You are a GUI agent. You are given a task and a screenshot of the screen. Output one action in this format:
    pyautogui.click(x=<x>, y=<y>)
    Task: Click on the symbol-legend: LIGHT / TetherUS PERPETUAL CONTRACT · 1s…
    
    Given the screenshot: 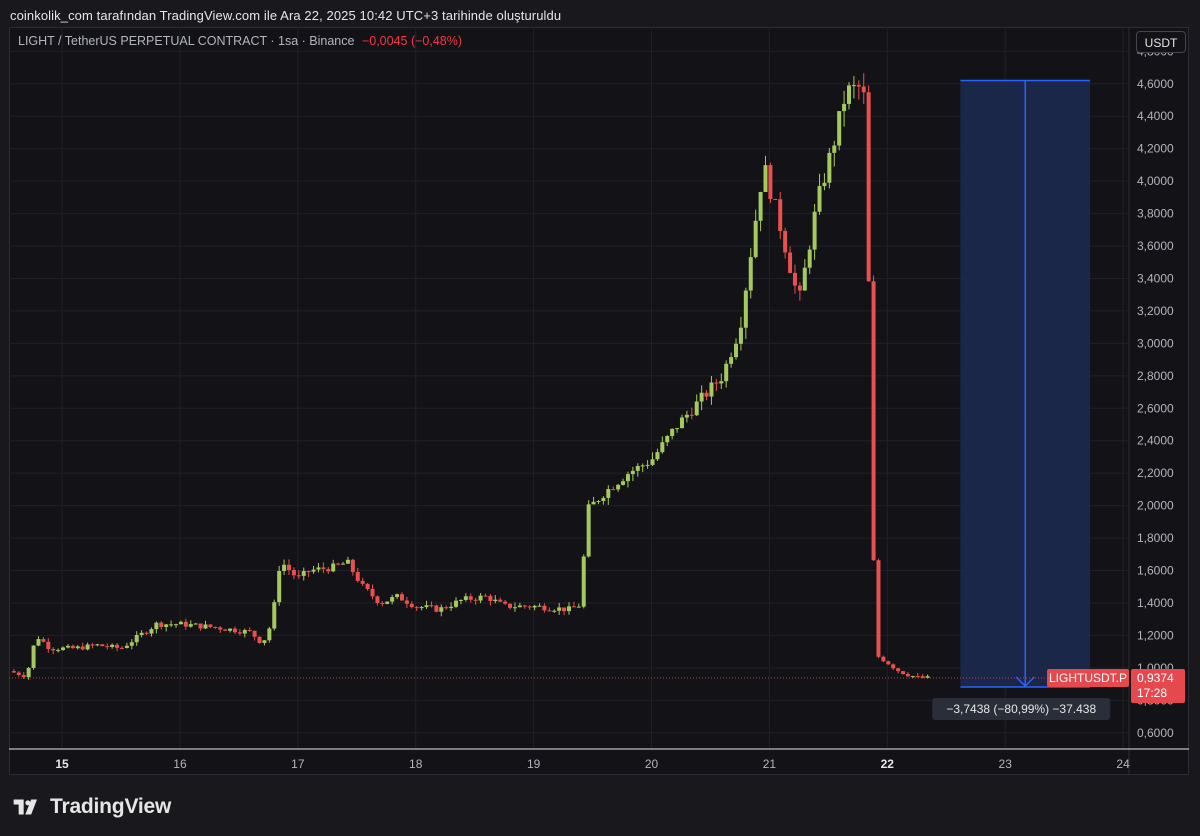 What is the action you would take?
    pyautogui.click(x=240, y=41)
    